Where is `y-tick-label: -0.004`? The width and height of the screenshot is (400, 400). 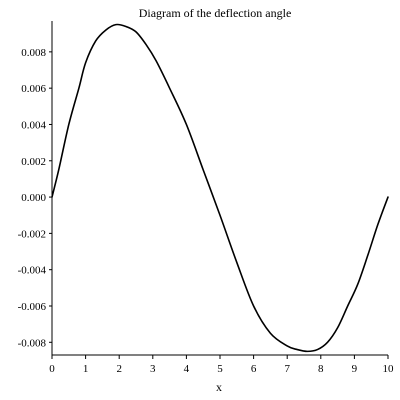 y-tick-label: -0.004 is located at coordinates (32, 271).